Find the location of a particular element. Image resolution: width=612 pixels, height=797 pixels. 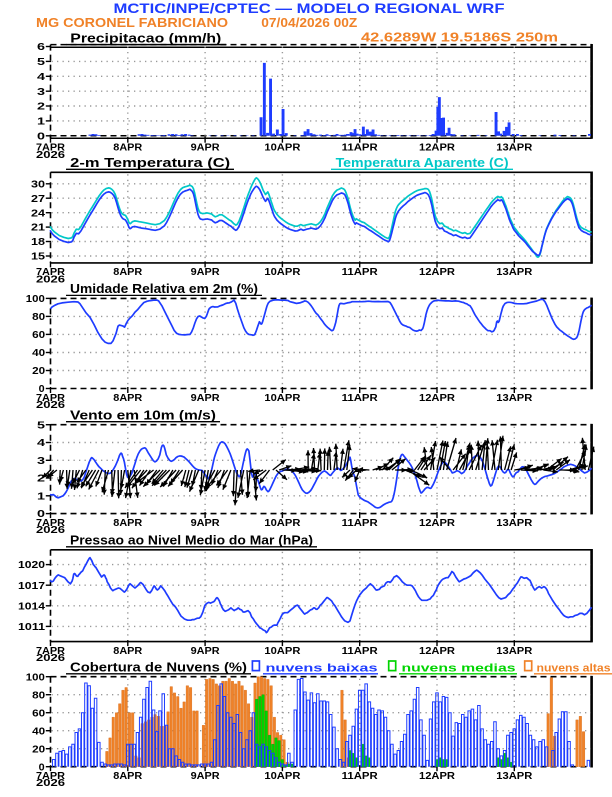

svg-text: 07/04/2026 00Z is located at coordinates (309, 23).